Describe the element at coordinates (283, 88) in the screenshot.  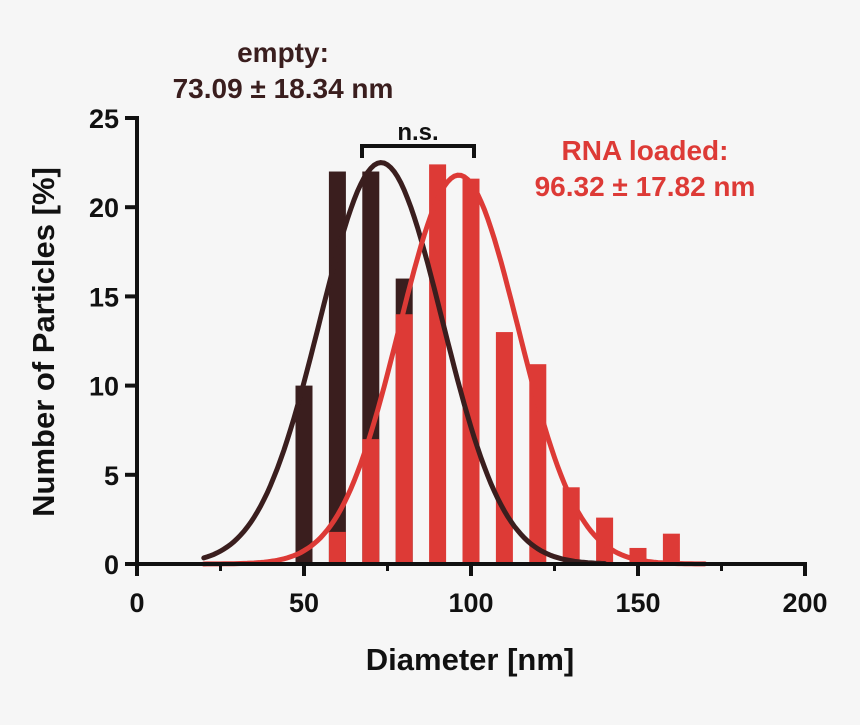
I see `empty-annotation-value: 73.09 ± 18.34 nm` at that location.